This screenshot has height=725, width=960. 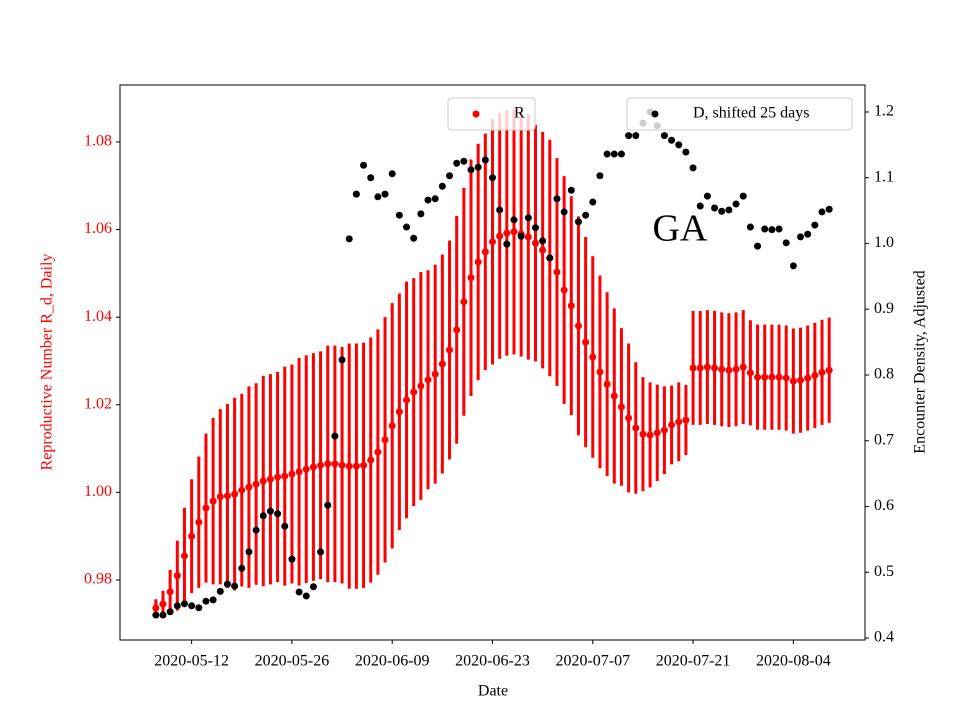 I want to click on legend-marker, so click(x=476, y=114).